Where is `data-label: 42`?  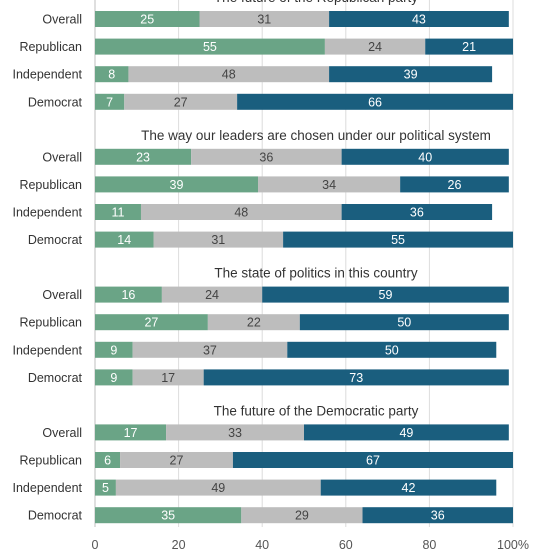 data-label: 42 is located at coordinates (409, 488).